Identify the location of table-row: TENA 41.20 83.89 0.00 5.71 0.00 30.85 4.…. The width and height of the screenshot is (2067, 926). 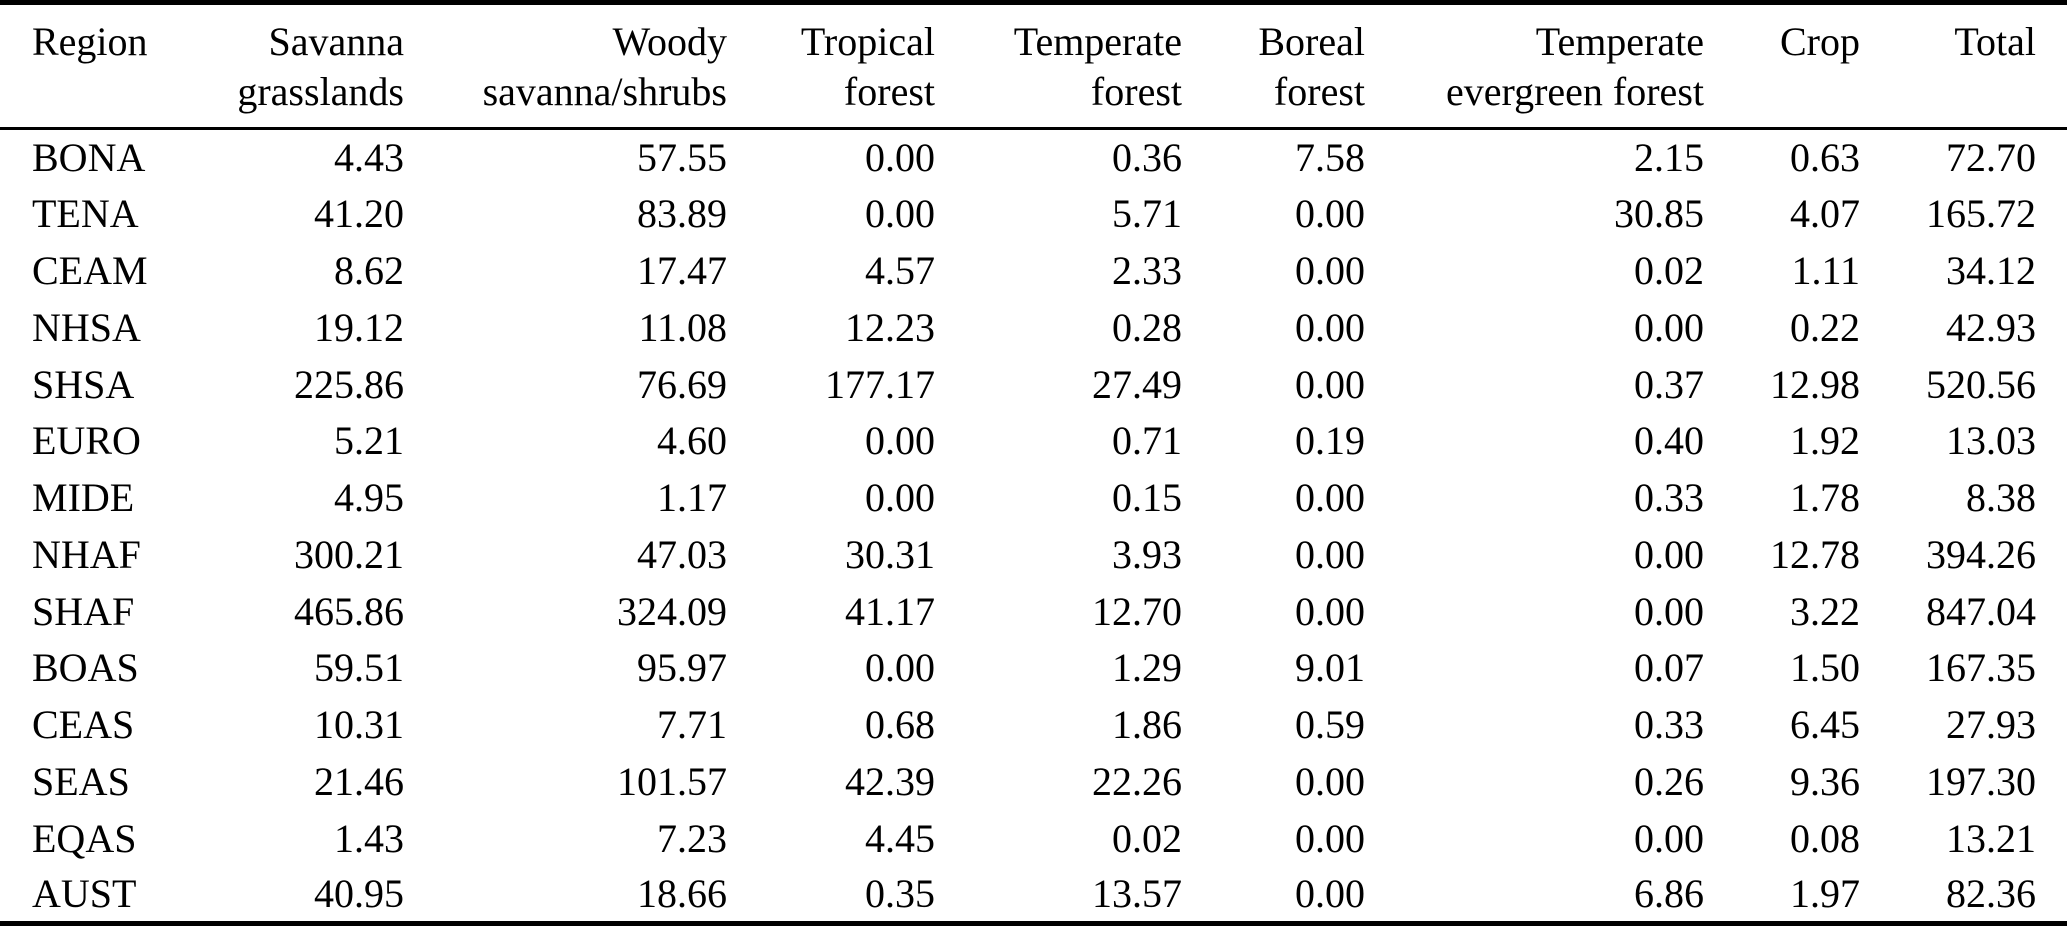
(1033, 213).